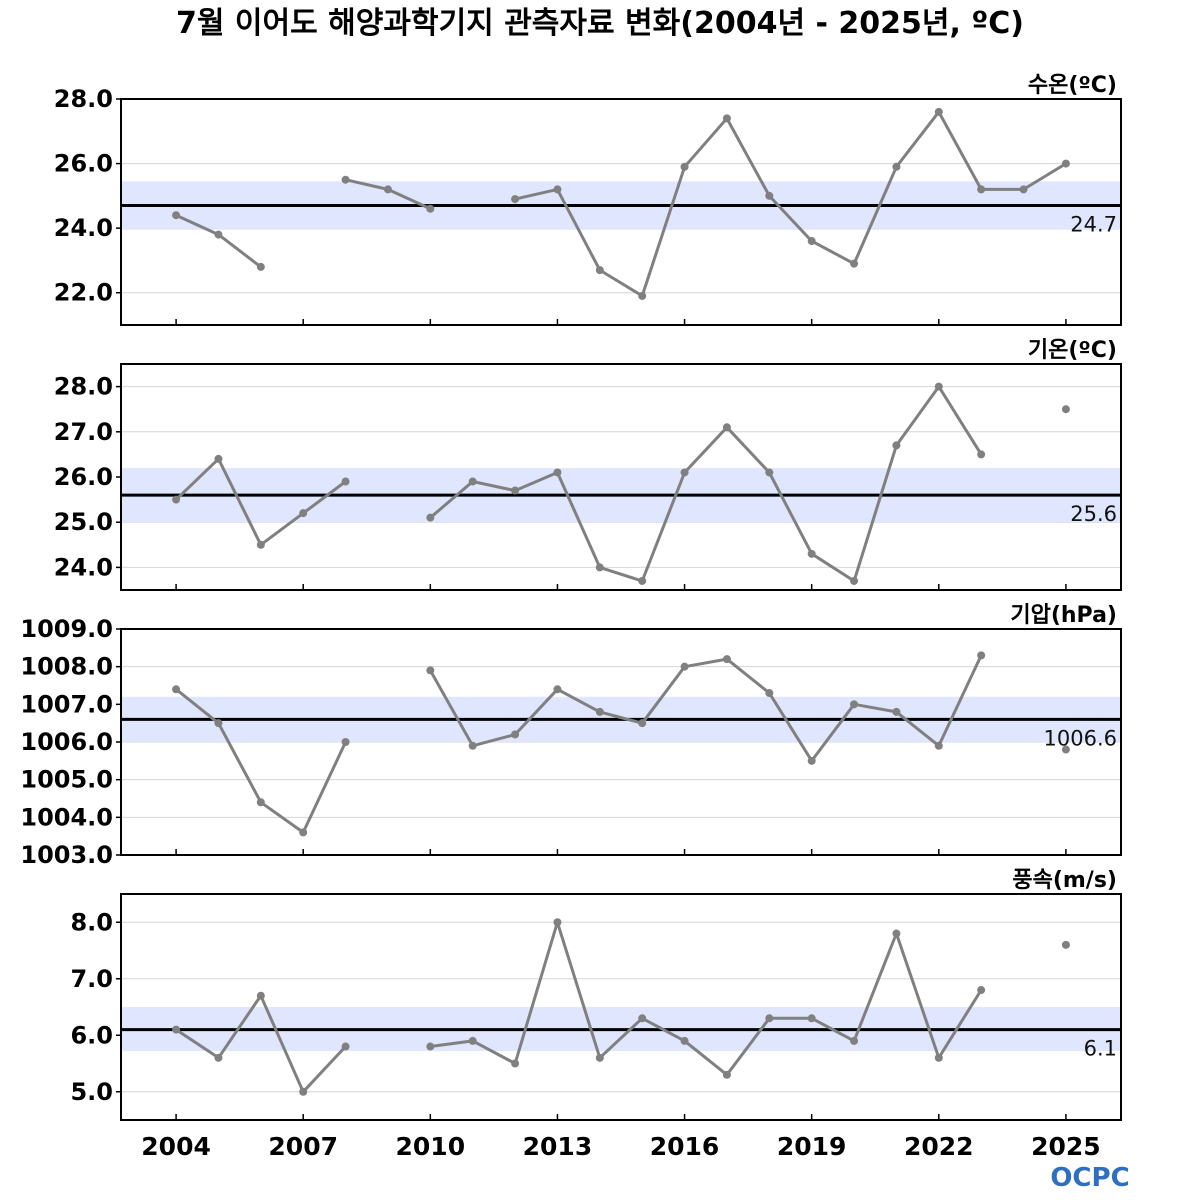  I want to click on x-tick-label: 2025, so click(1066, 1146).